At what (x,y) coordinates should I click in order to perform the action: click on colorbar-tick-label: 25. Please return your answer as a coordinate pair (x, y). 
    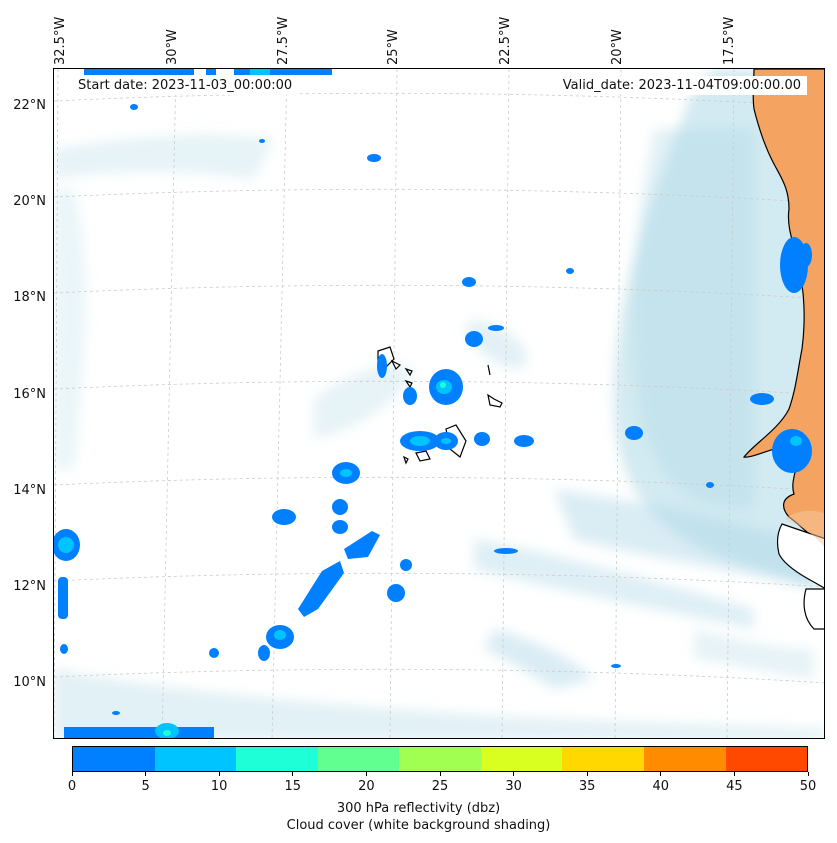
    Looking at the image, I should click on (440, 786).